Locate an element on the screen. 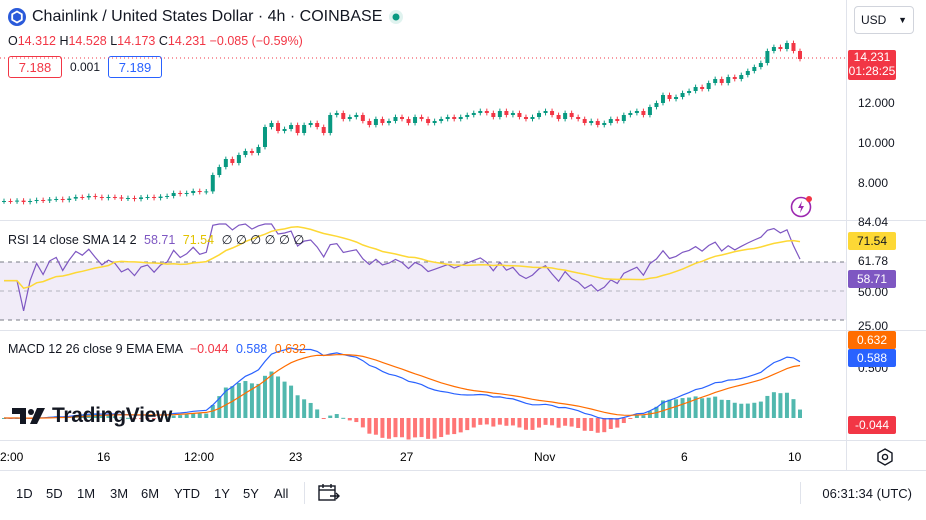  spread-value: 0.001 is located at coordinates (85, 67).